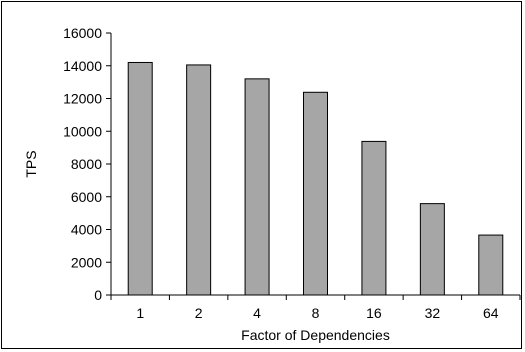  I want to click on x-tick-label: 16, so click(374, 313).